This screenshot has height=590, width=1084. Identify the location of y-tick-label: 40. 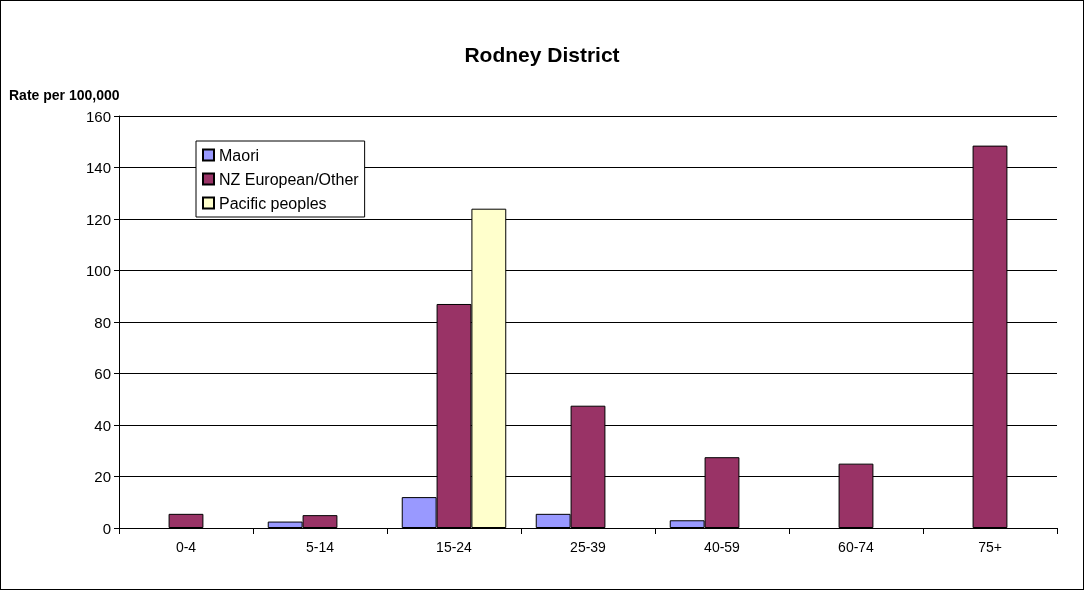
(102, 425).